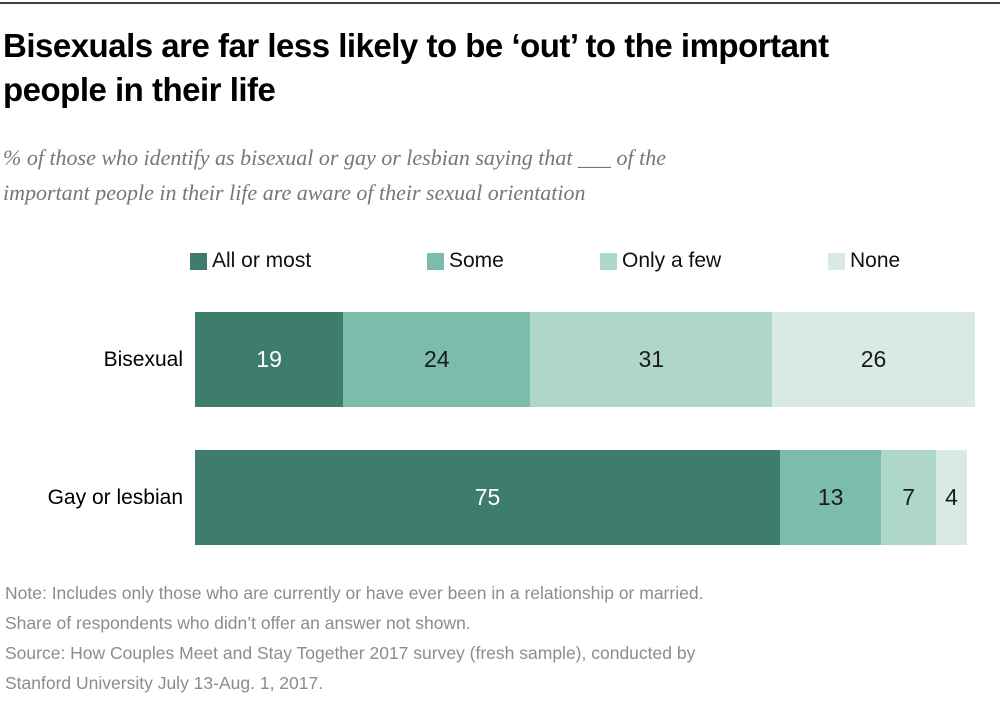  Describe the element at coordinates (908, 497) in the screenshot. I see `bar-segment: 7` at that location.